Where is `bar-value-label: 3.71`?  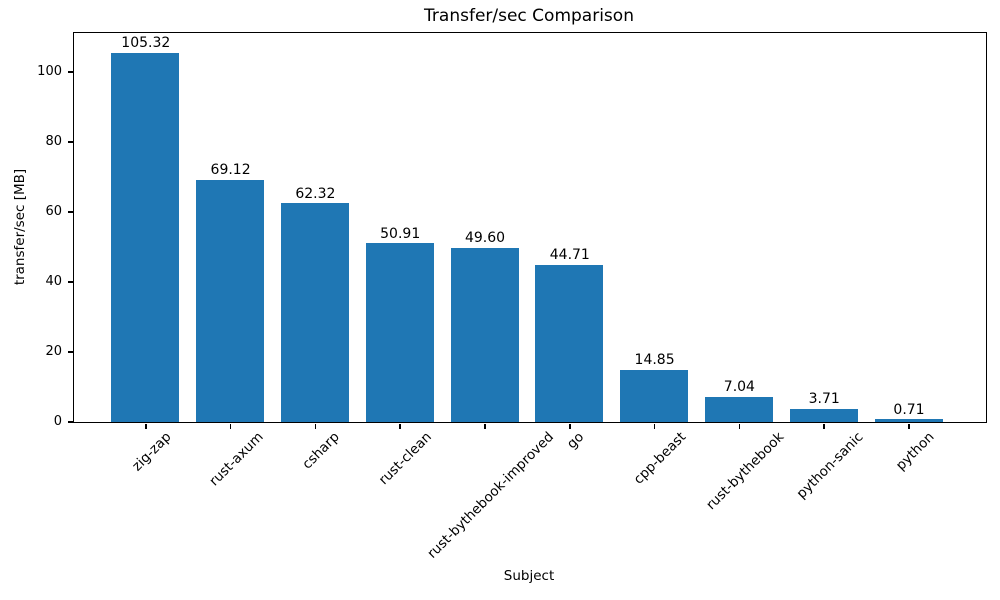 bar-value-label: 3.71 is located at coordinates (824, 399).